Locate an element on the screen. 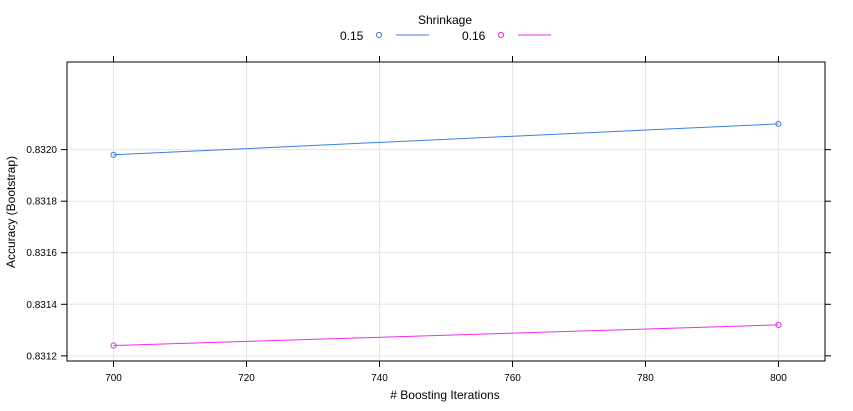 The image size is (853, 411). legend-item-series-2: 0.16 is located at coordinates (506, 36).